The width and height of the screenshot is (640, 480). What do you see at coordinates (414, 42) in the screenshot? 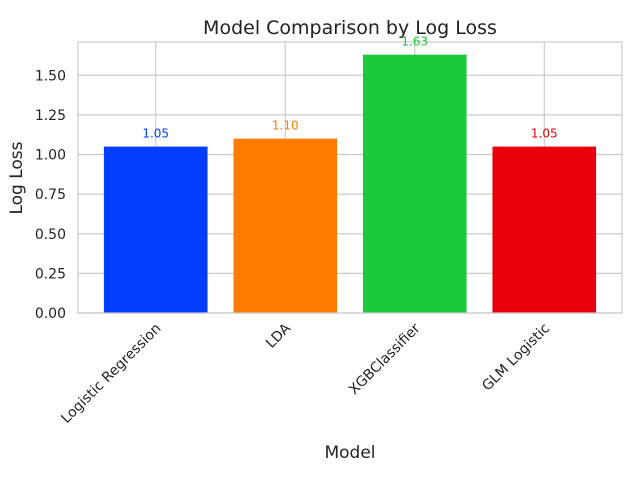
I see `data-label: 1.63` at bounding box center [414, 42].